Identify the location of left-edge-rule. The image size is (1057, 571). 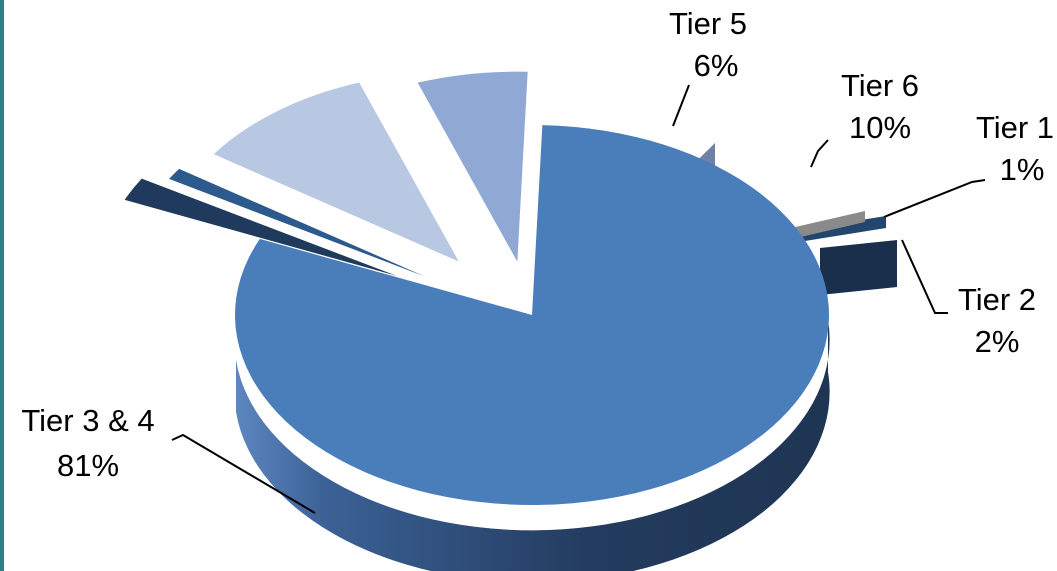
(2, 285).